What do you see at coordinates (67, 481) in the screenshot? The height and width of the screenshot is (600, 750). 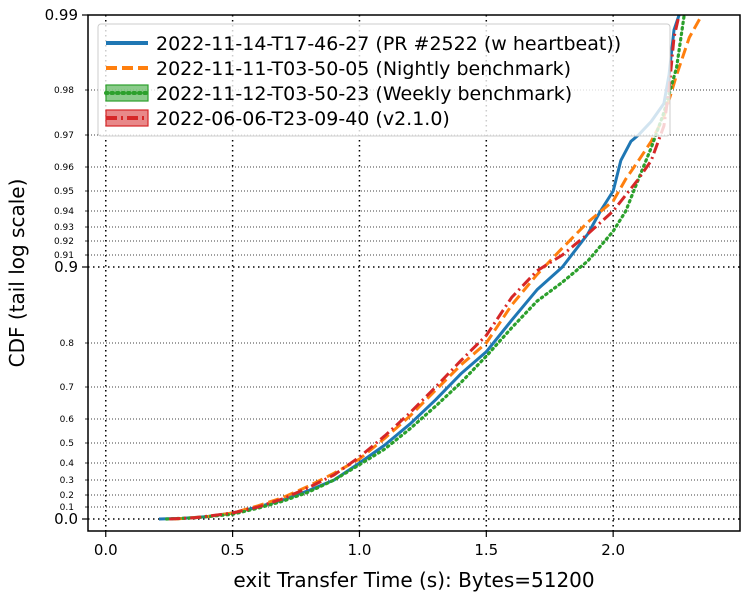 I see `y-minor-tick-label: 0.3` at bounding box center [67, 481].